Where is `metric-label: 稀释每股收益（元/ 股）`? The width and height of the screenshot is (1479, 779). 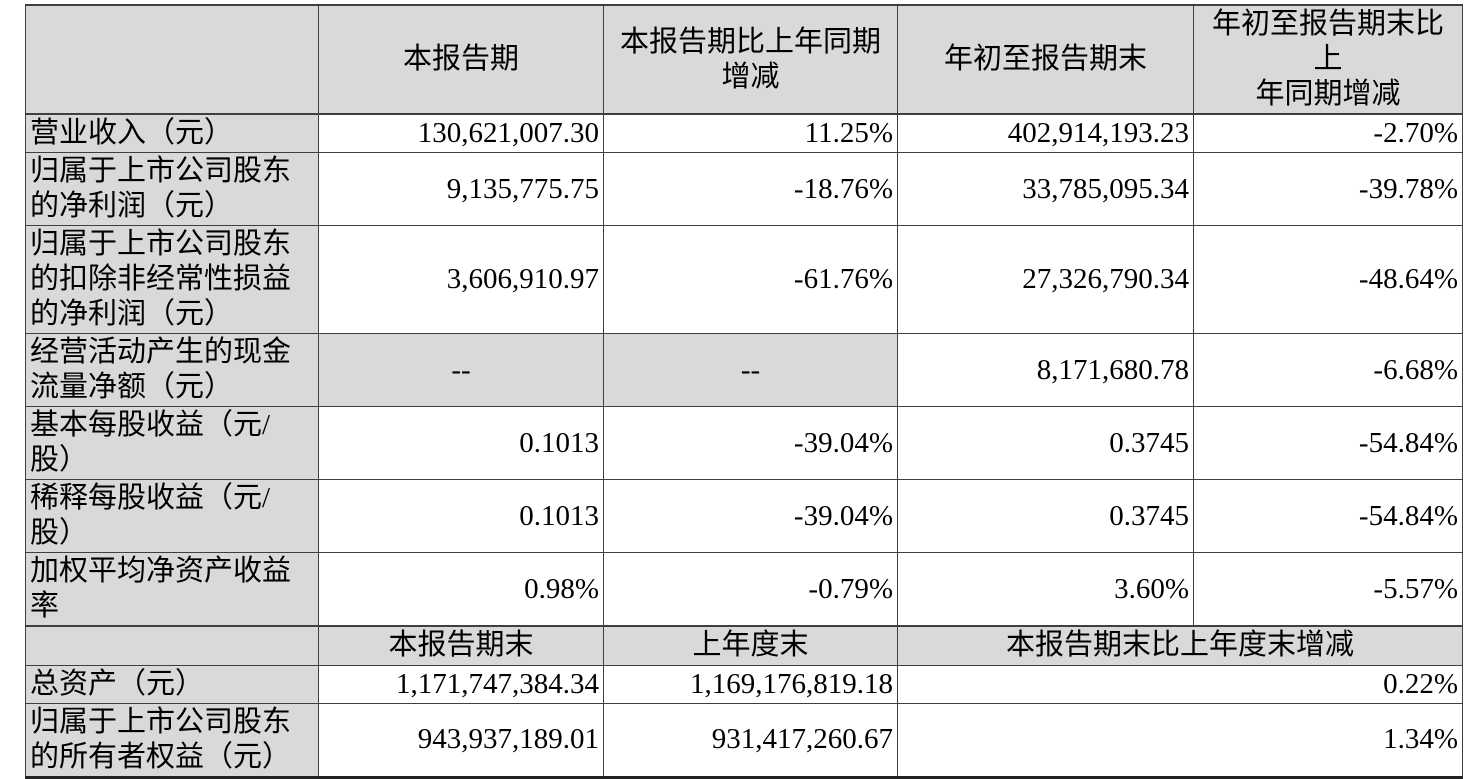
metric-label: 稀释每股收益（元/ 股） is located at coordinates (172, 516).